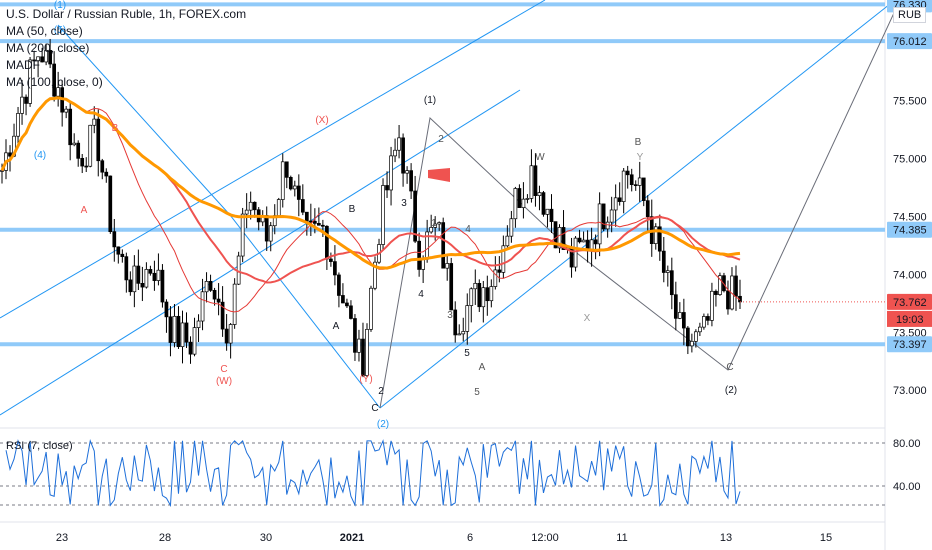 The height and width of the screenshot is (550, 932). Describe the element at coordinates (404, 203) in the screenshot. I see `wave-label-14: 3` at that location.